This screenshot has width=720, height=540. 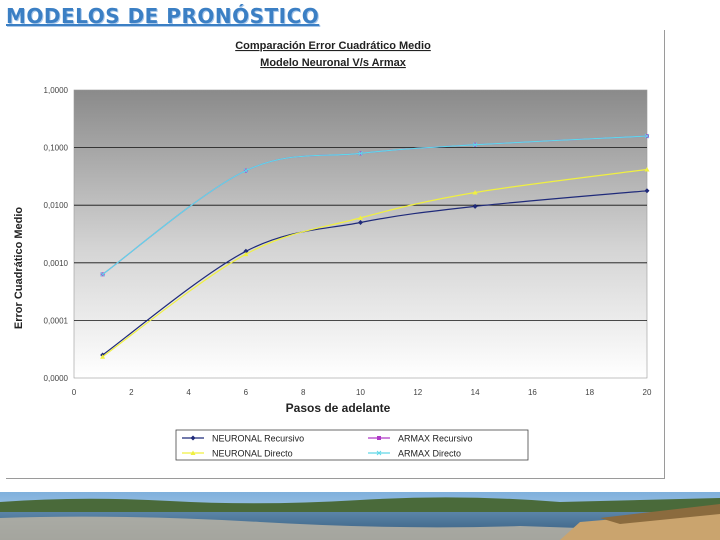 I want to click on y-tick-label: 1,0000, so click(x=56, y=90).